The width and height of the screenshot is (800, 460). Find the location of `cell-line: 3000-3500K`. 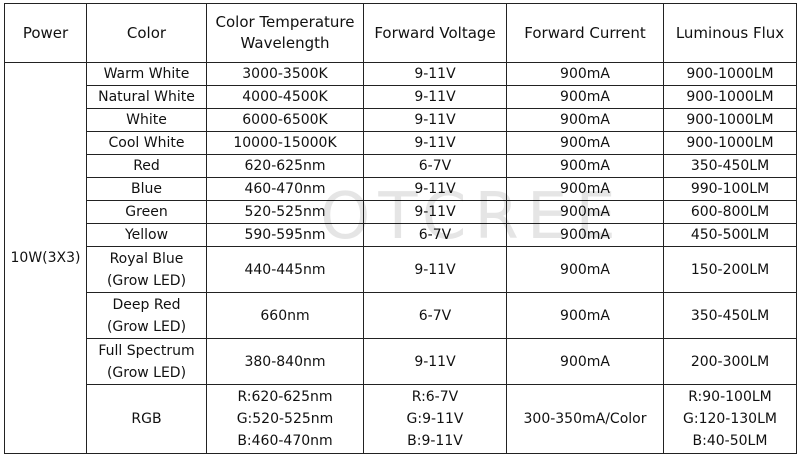

cell-line: 3000-3500K is located at coordinates (285, 74).